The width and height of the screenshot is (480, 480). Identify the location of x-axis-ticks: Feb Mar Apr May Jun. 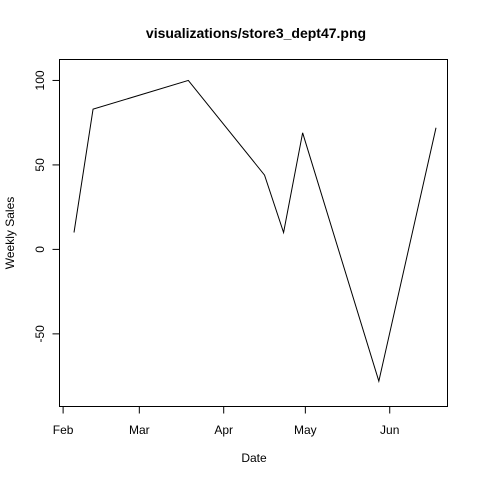
(226, 421).